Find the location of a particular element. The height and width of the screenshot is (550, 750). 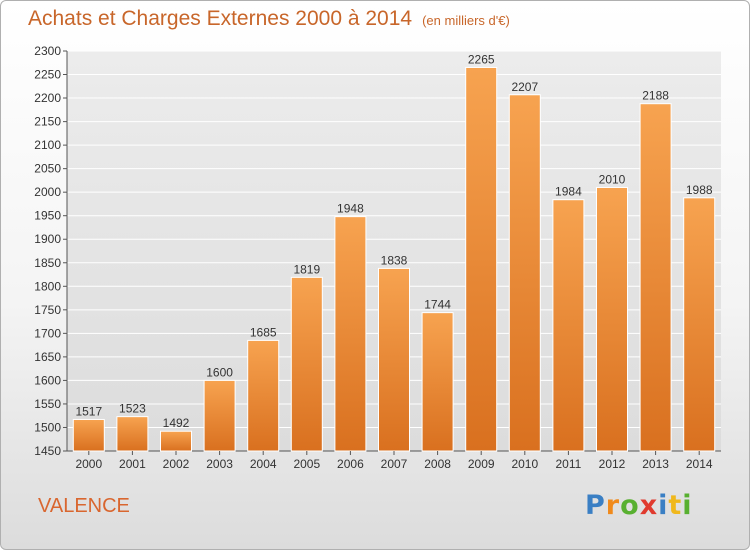

data-label: 2010 is located at coordinates (612, 179).